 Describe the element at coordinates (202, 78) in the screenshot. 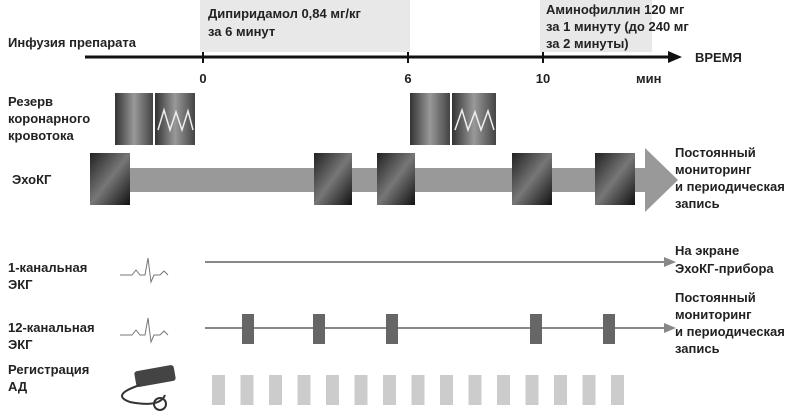

I see `tick-label: 0` at that location.